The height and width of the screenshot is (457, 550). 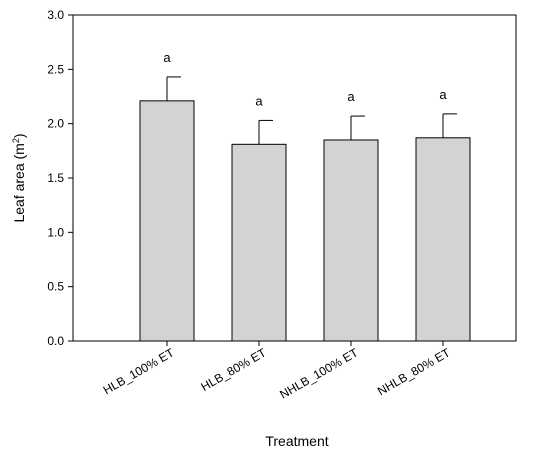 I want to click on y-tick-label: 0.0, so click(x=55, y=341).